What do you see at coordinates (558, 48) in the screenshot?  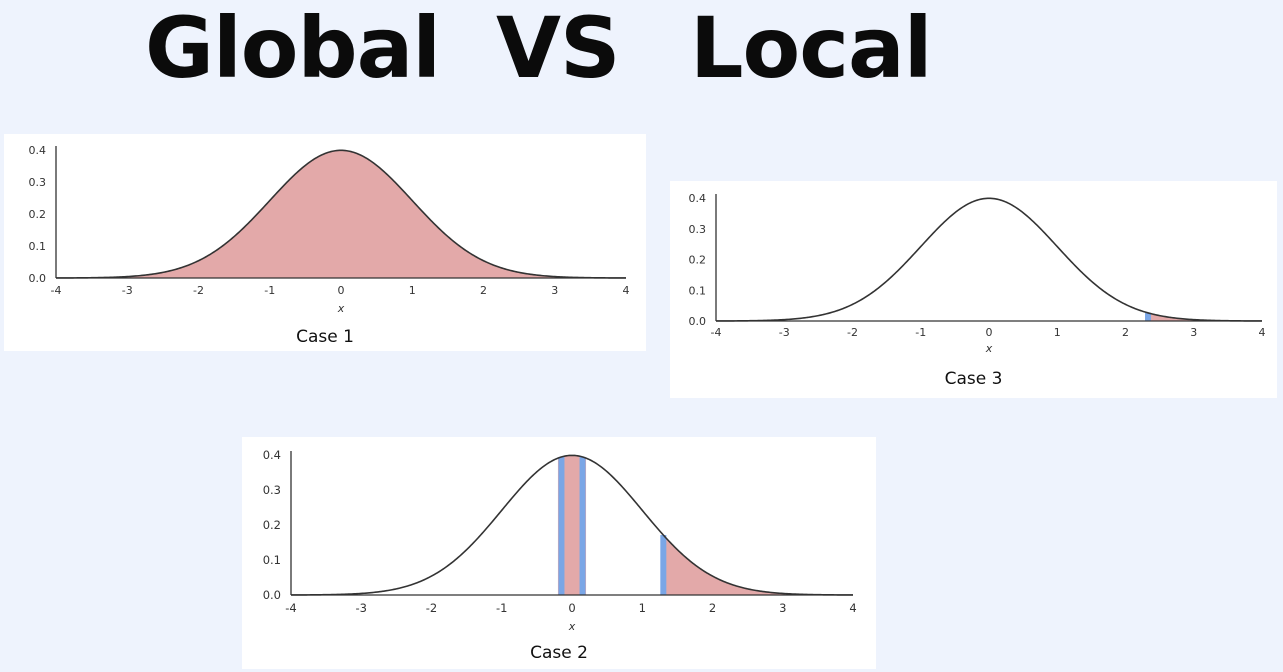 I see `title-vs: VS` at bounding box center [558, 48].